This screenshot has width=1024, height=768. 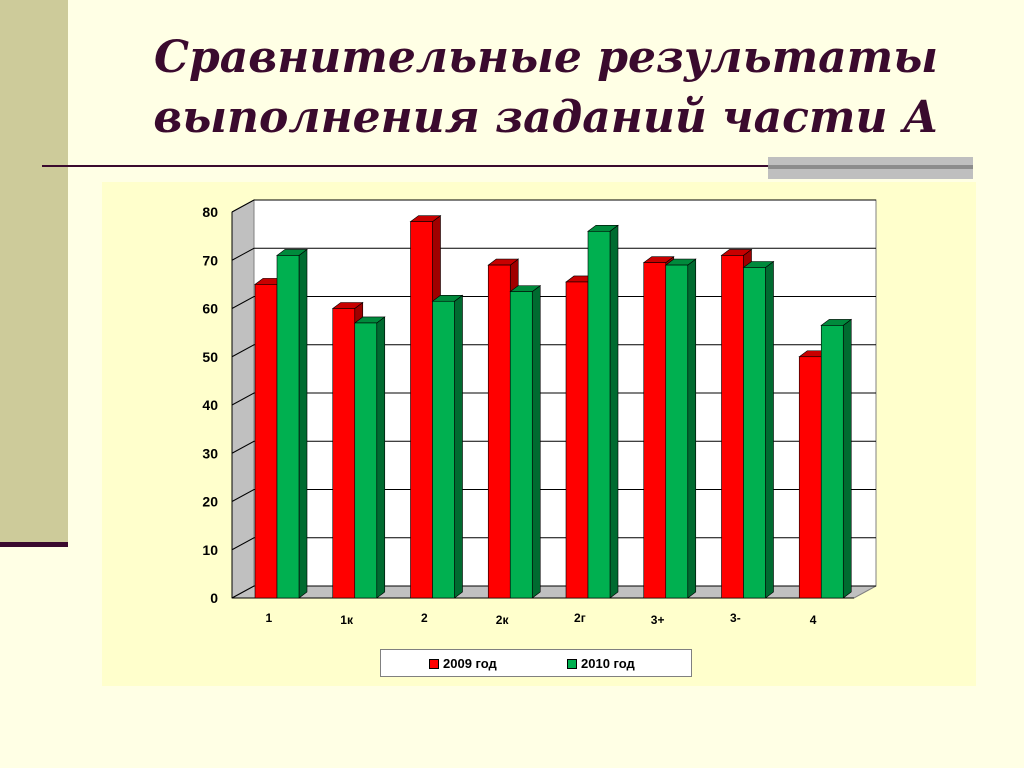 What do you see at coordinates (269, 618) in the screenshot?
I see `x-tick-label: 1` at bounding box center [269, 618].